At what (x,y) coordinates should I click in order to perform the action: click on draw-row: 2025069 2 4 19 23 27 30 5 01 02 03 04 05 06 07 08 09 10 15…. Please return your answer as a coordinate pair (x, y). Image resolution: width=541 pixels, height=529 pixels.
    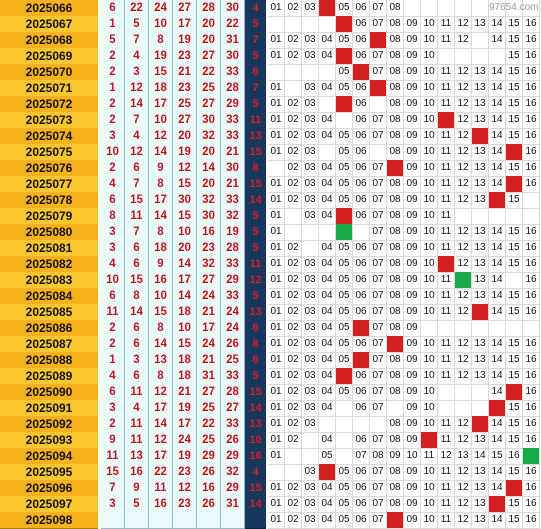
    Looking at the image, I should click on (270, 56).